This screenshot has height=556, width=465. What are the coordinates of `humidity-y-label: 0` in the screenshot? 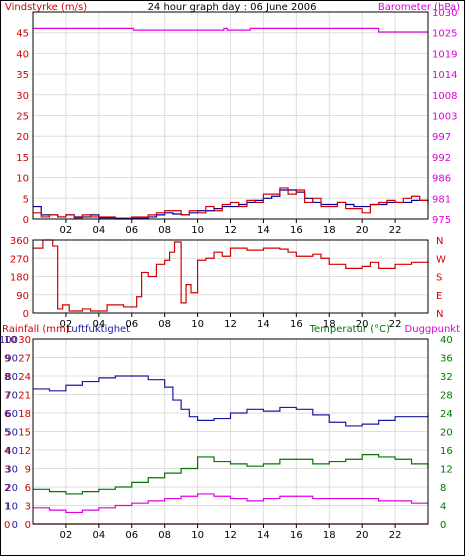 It's located at (15, 525).